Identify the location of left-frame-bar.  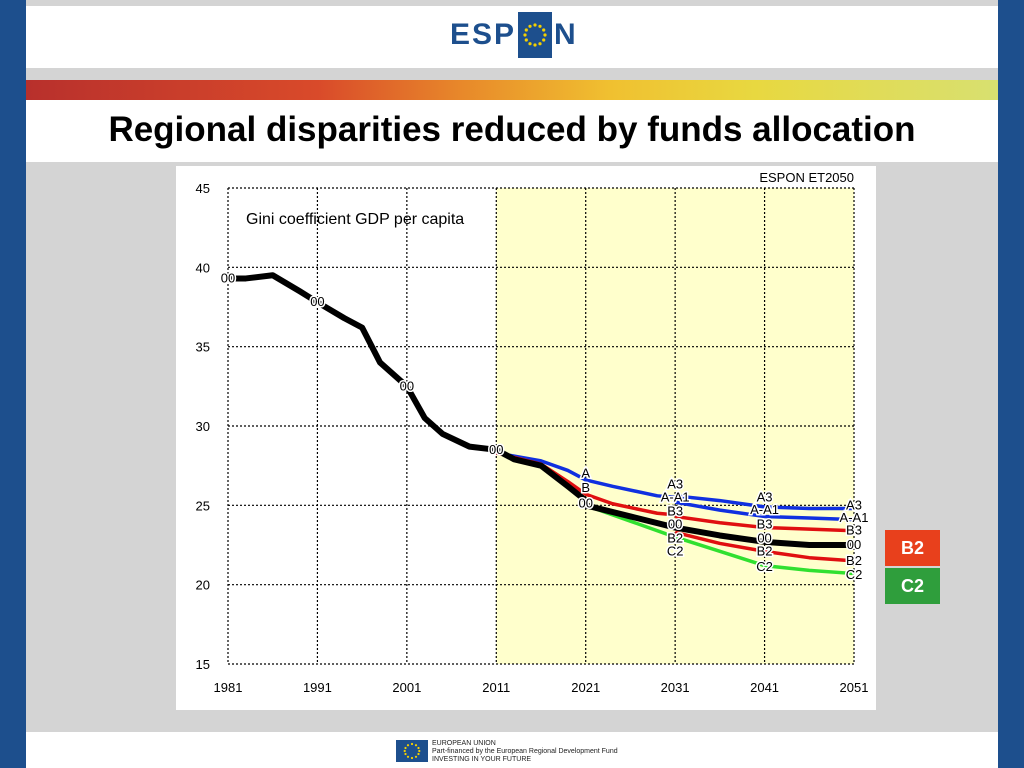
(13, 384).